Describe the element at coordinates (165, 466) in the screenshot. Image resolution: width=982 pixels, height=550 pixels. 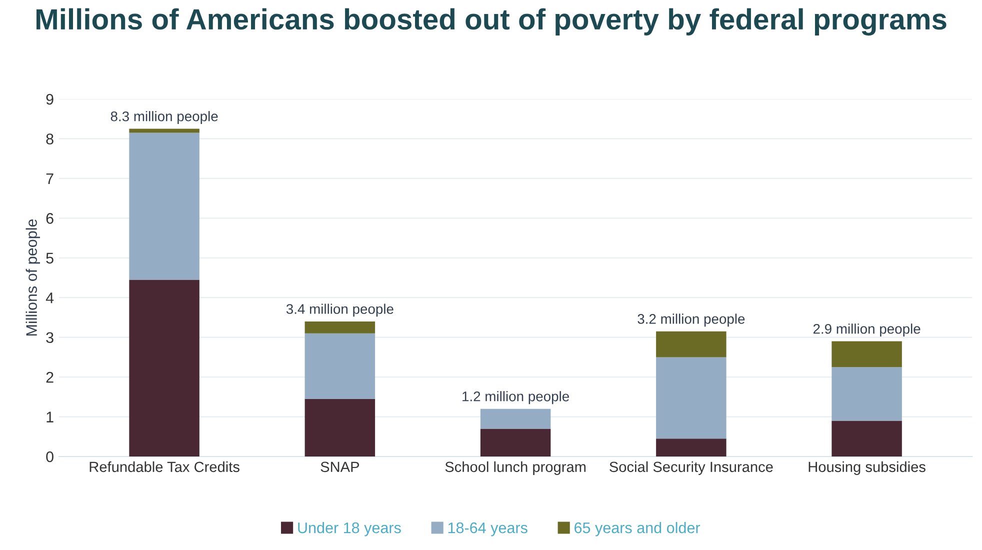
I see `x-tick-label: Refundable Tax Credits` at that location.